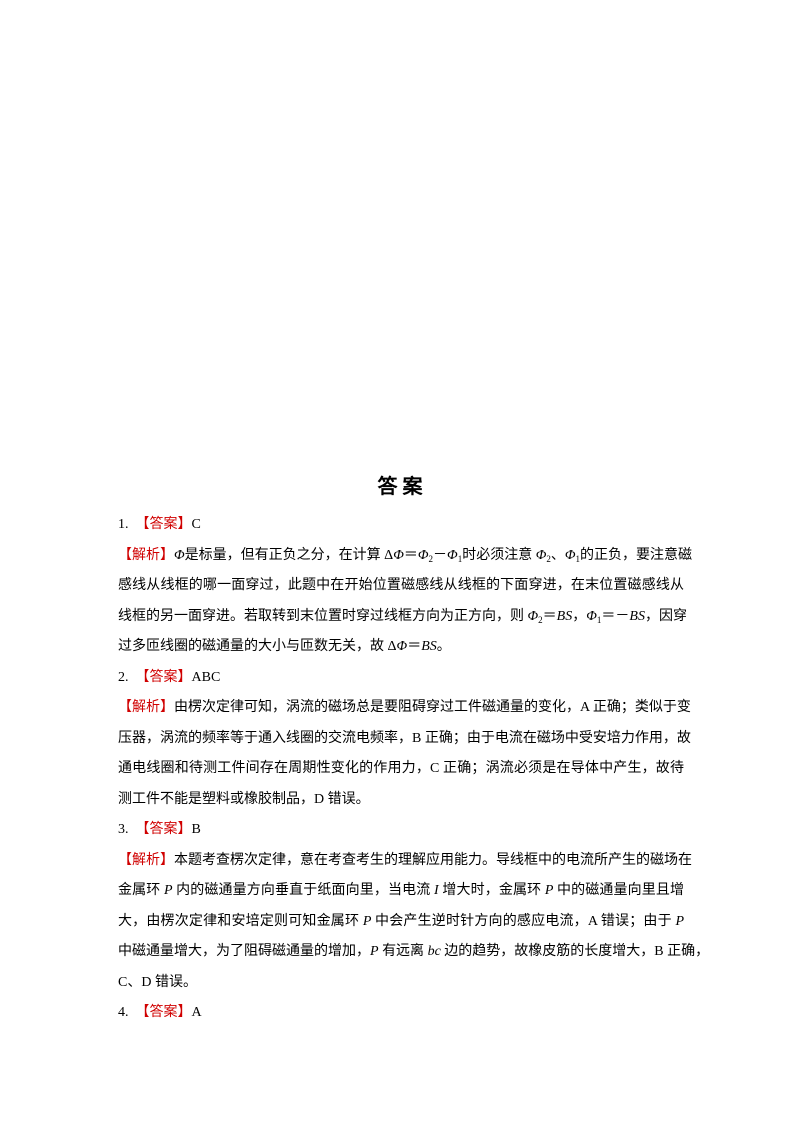 Image resolution: width=800 pixels, height=1132 pixels. Describe the element at coordinates (401, 830) in the screenshot. I see `answer-line: 3. 【答案】B` at that location.